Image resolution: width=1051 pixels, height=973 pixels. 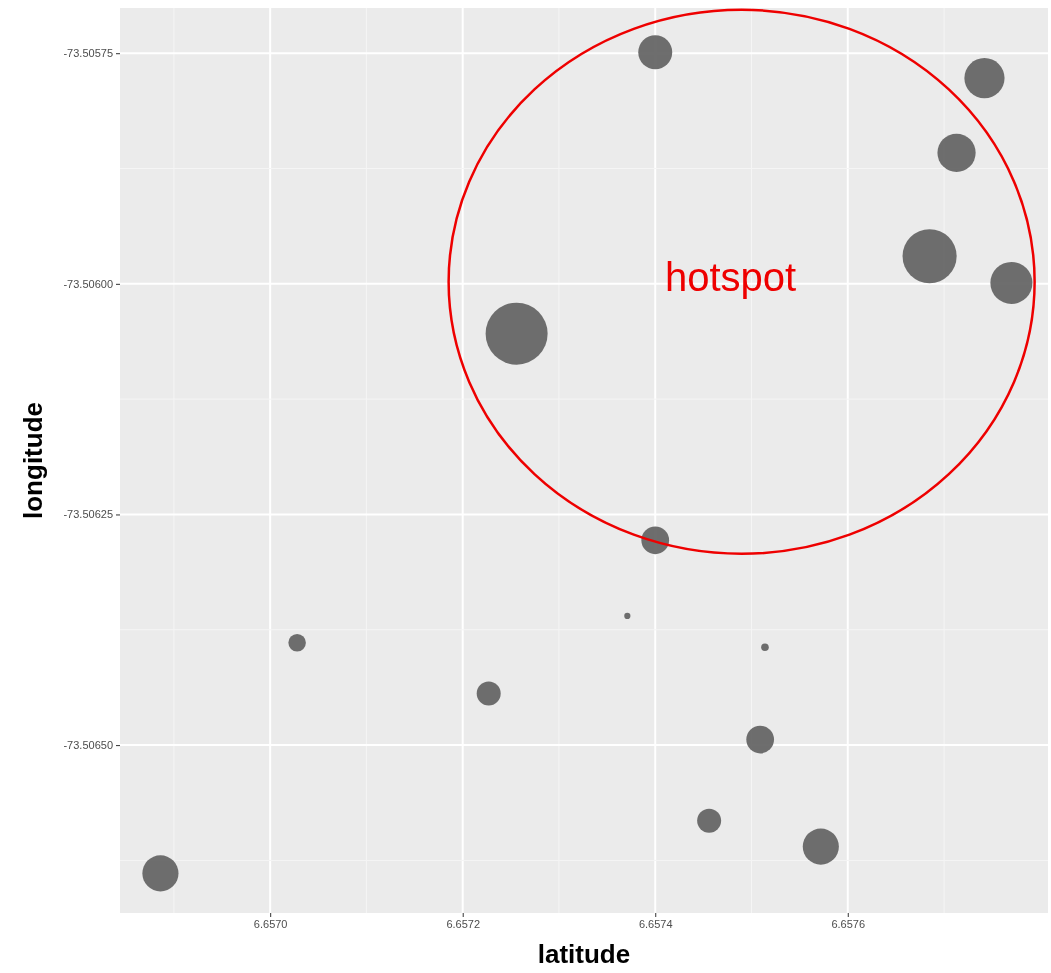 I want to click on y-tick-label: -73.50650, so click(x=88, y=745).